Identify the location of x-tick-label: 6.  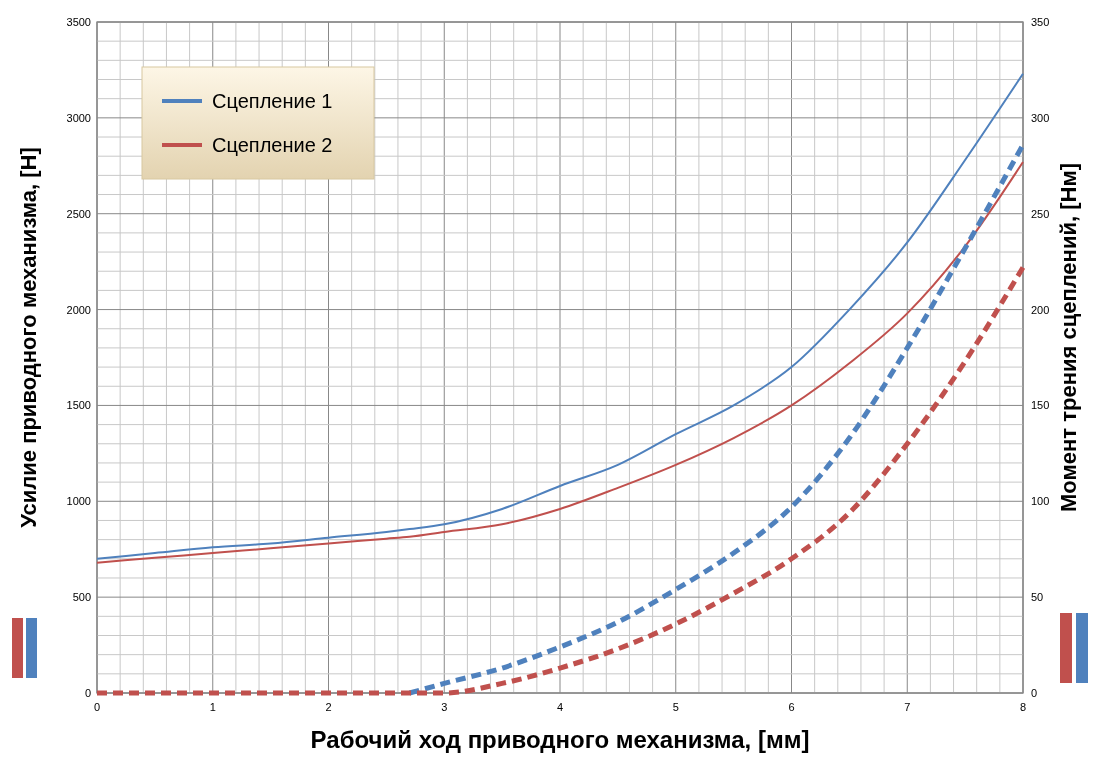
(791, 707).